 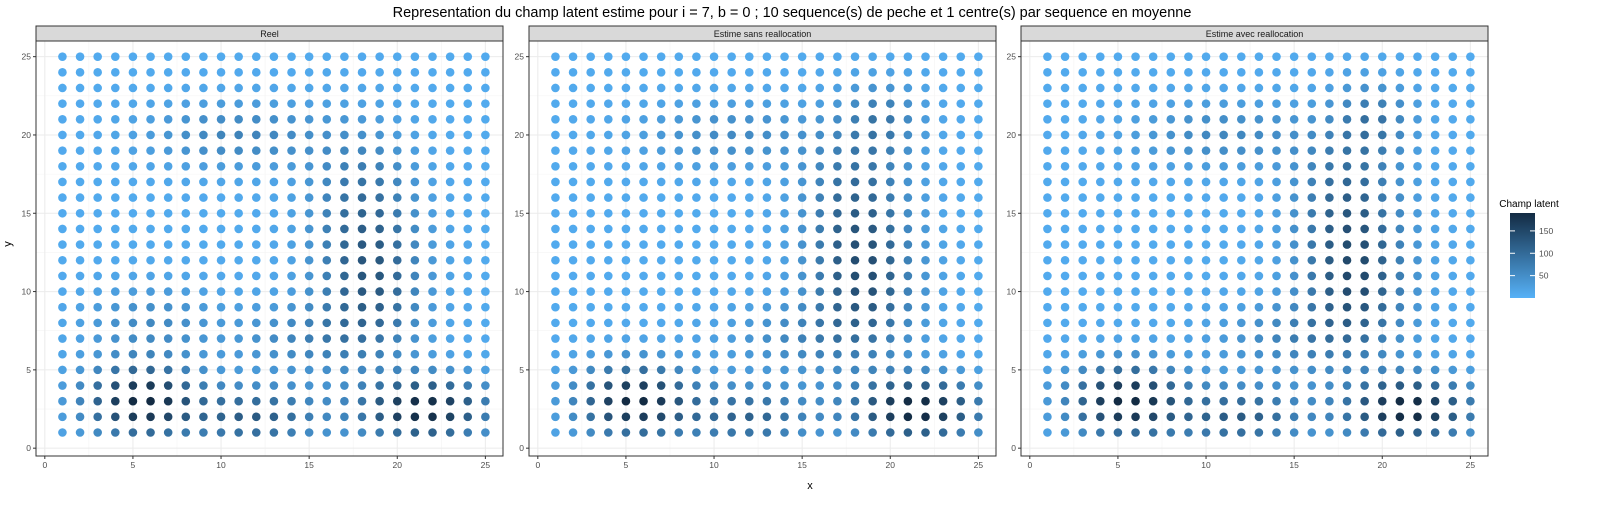 What do you see at coordinates (1012, 57) in the screenshot?
I see `y-tick-label: 25` at bounding box center [1012, 57].